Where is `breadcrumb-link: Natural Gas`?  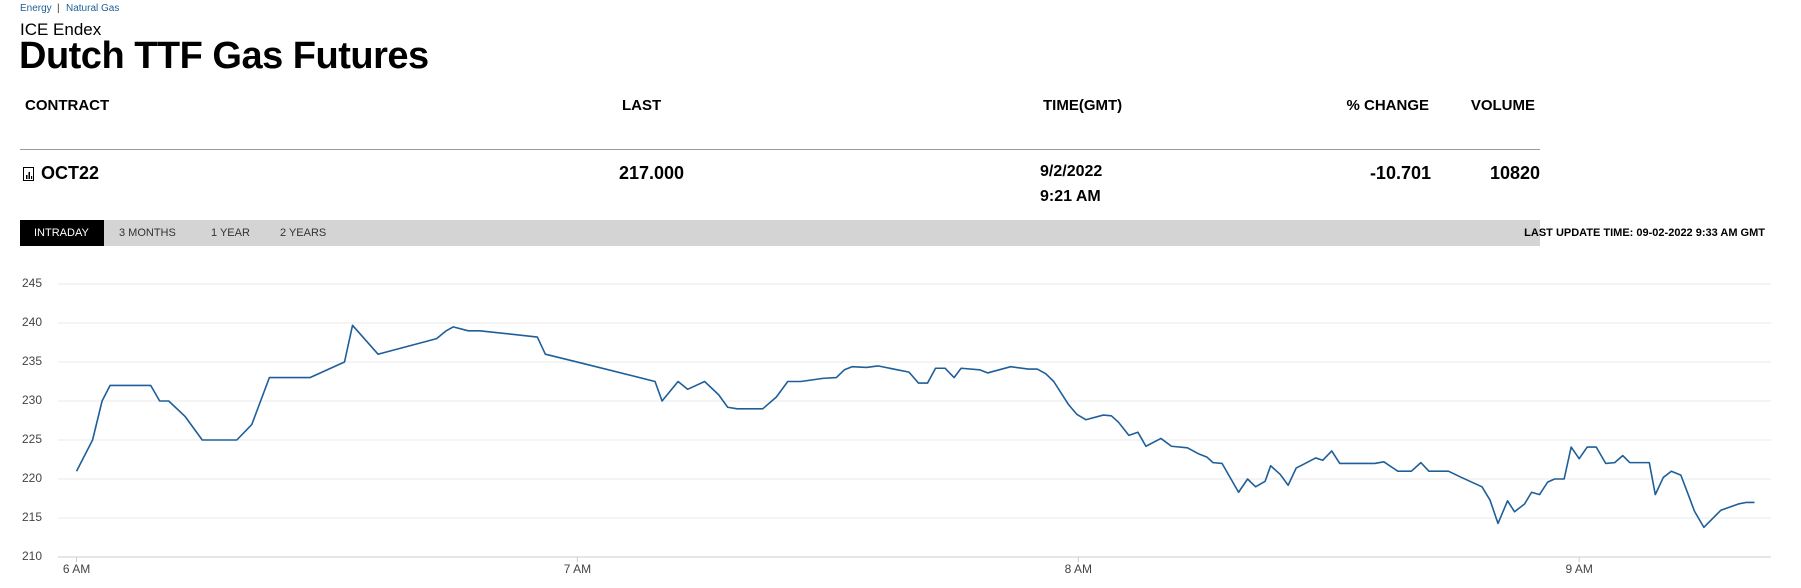 breadcrumb-link: Natural Gas is located at coordinates (93, 8).